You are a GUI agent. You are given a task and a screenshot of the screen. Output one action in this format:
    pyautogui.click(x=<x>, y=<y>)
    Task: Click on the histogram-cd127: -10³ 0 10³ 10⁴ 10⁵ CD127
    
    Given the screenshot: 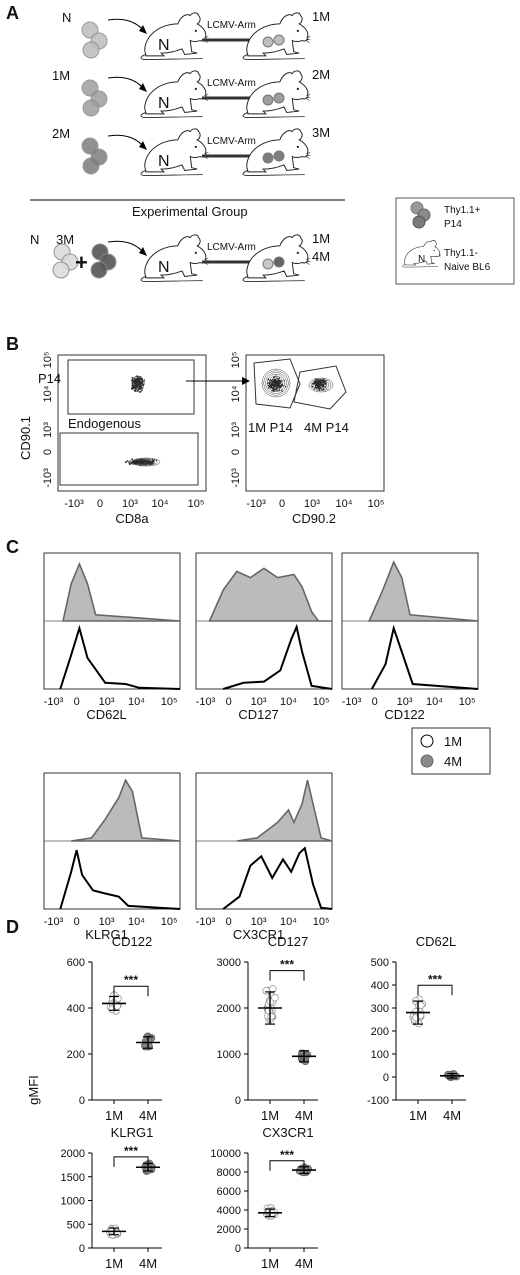 What is the action you would take?
    pyautogui.click(x=264, y=637)
    